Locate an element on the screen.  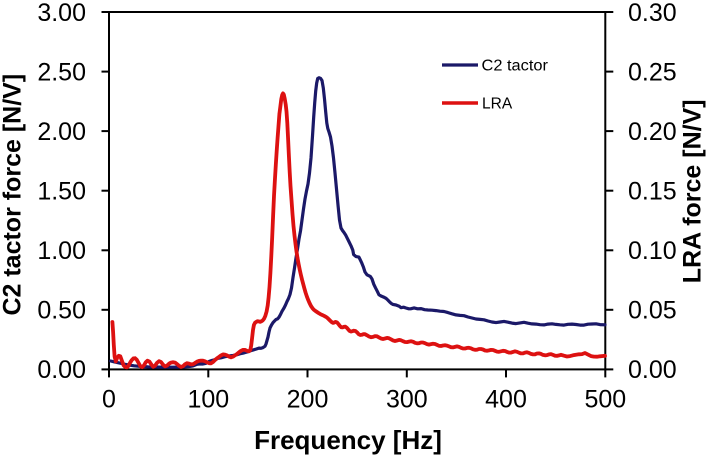
svg-text: 0.30 is located at coordinates (652, 13).